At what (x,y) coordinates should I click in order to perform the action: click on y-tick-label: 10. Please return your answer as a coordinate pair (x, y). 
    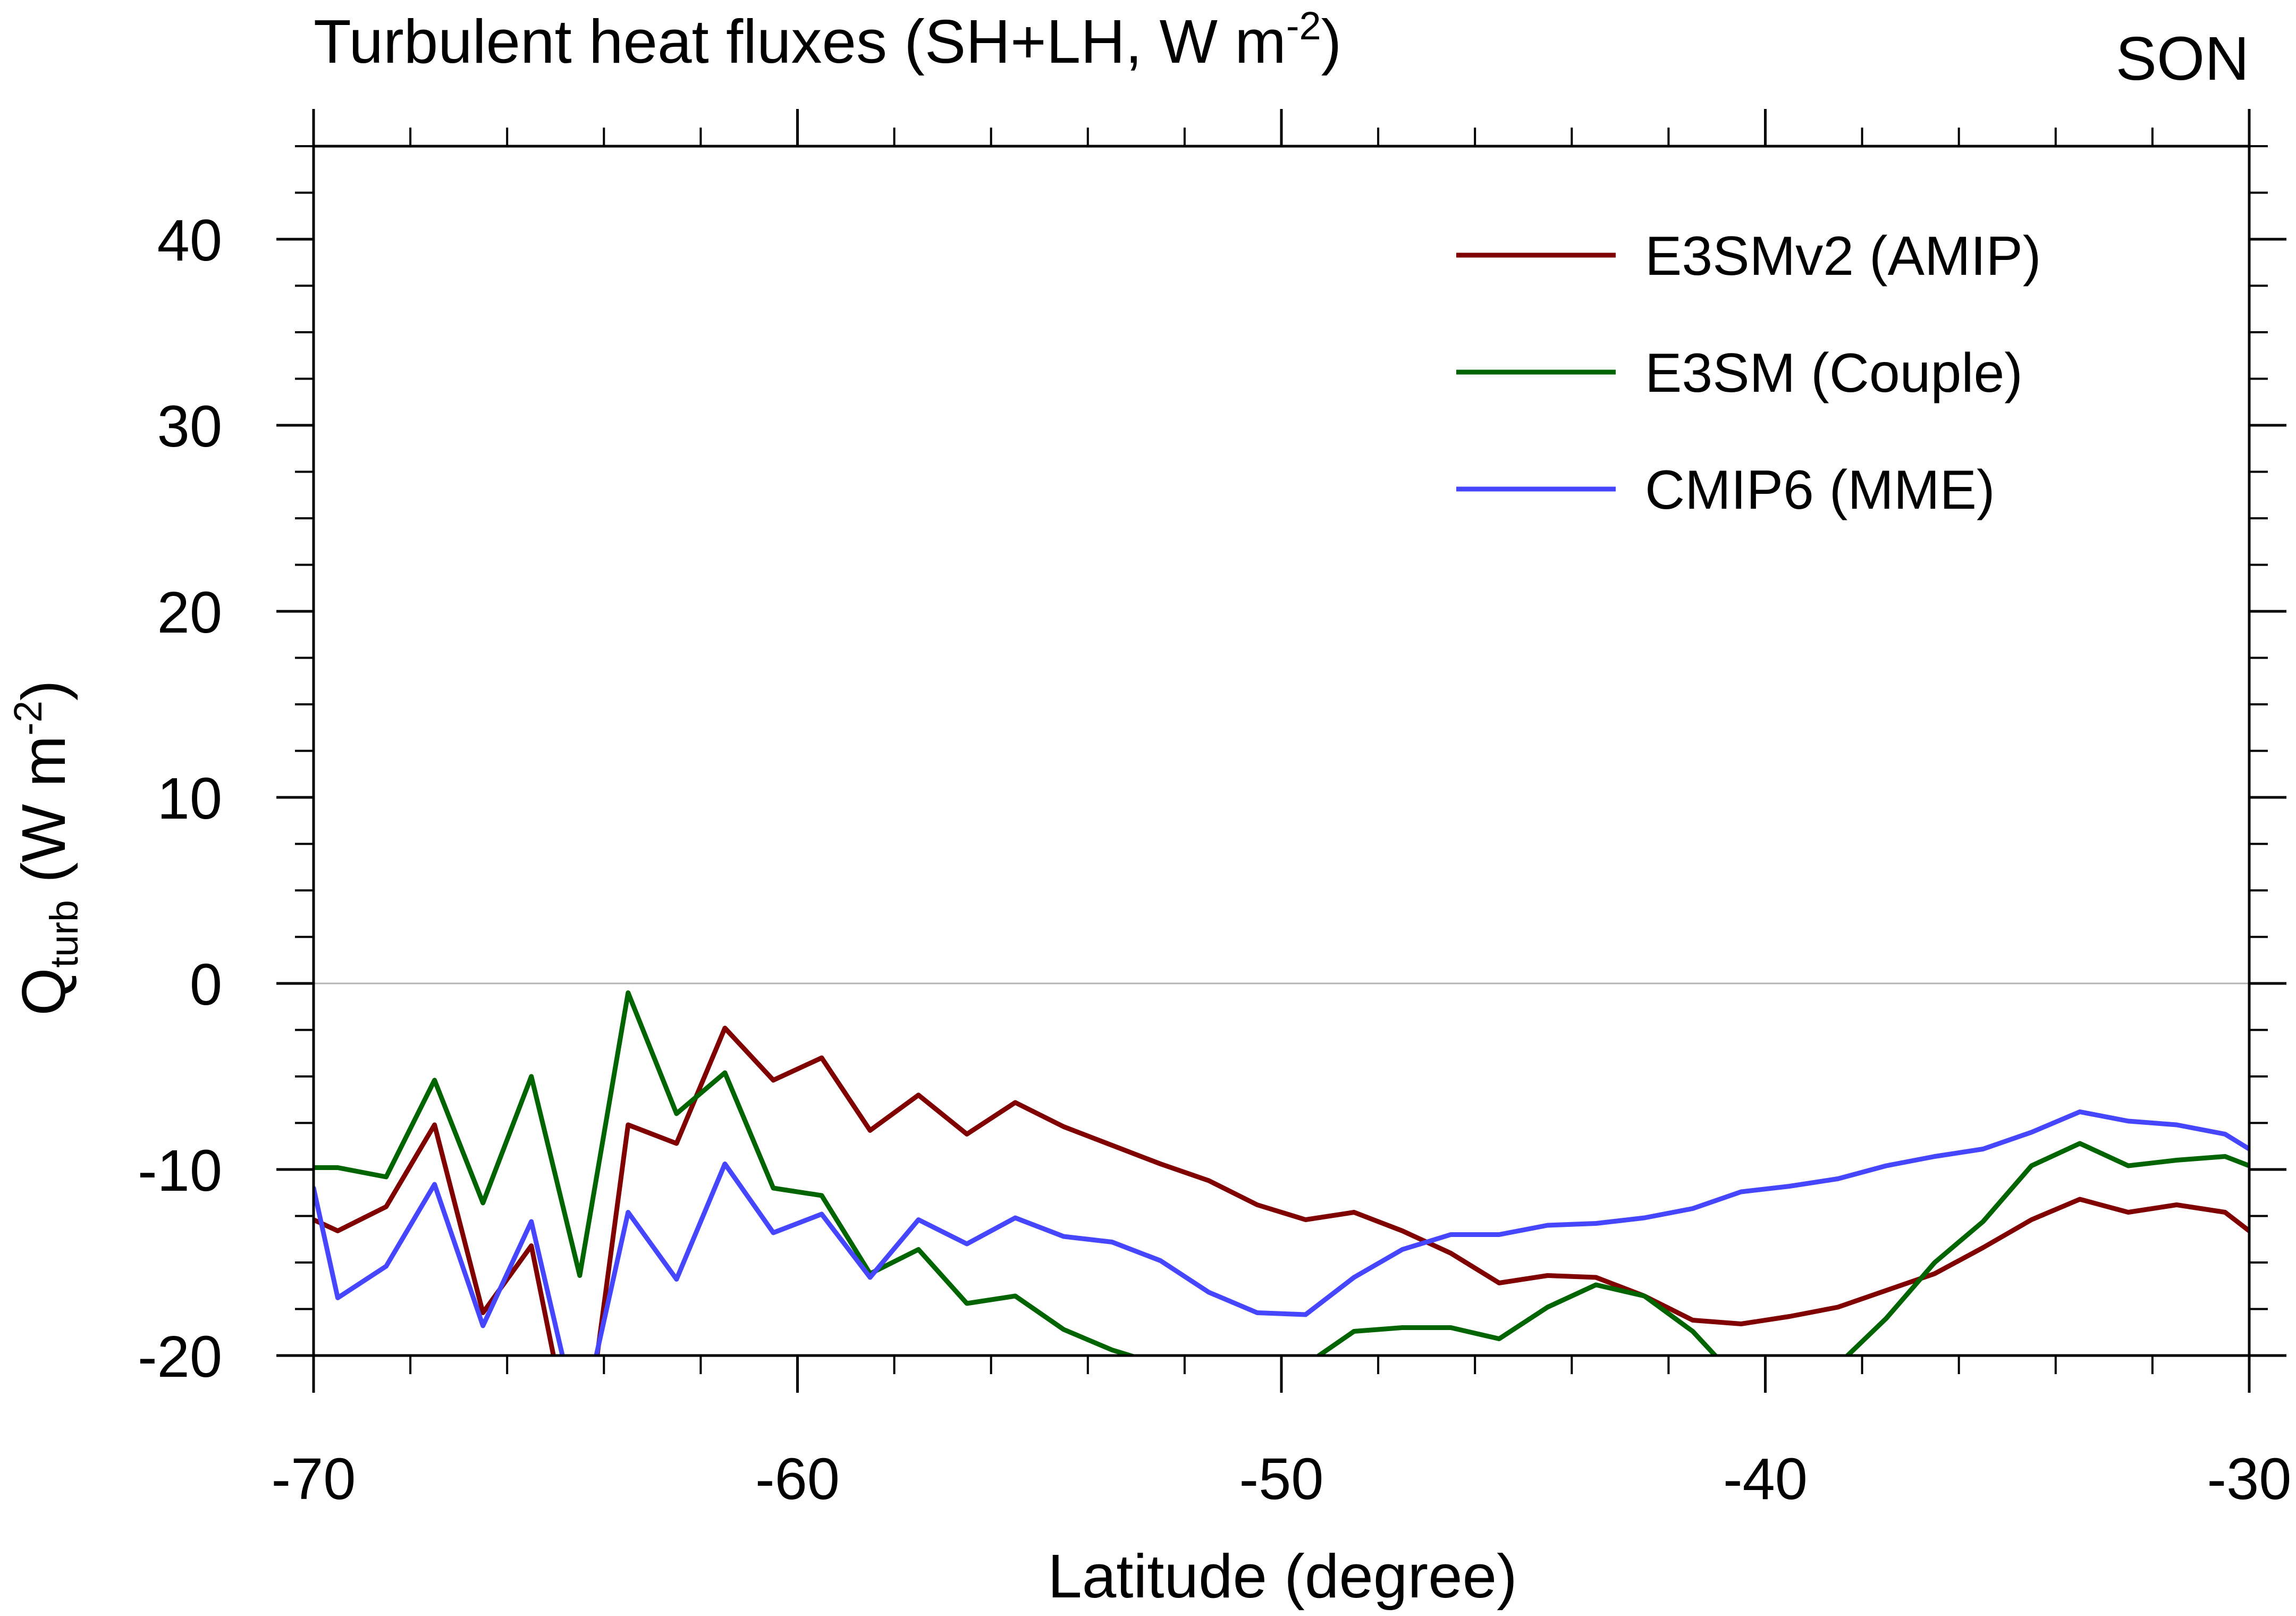
    Looking at the image, I should click on (189, 798).